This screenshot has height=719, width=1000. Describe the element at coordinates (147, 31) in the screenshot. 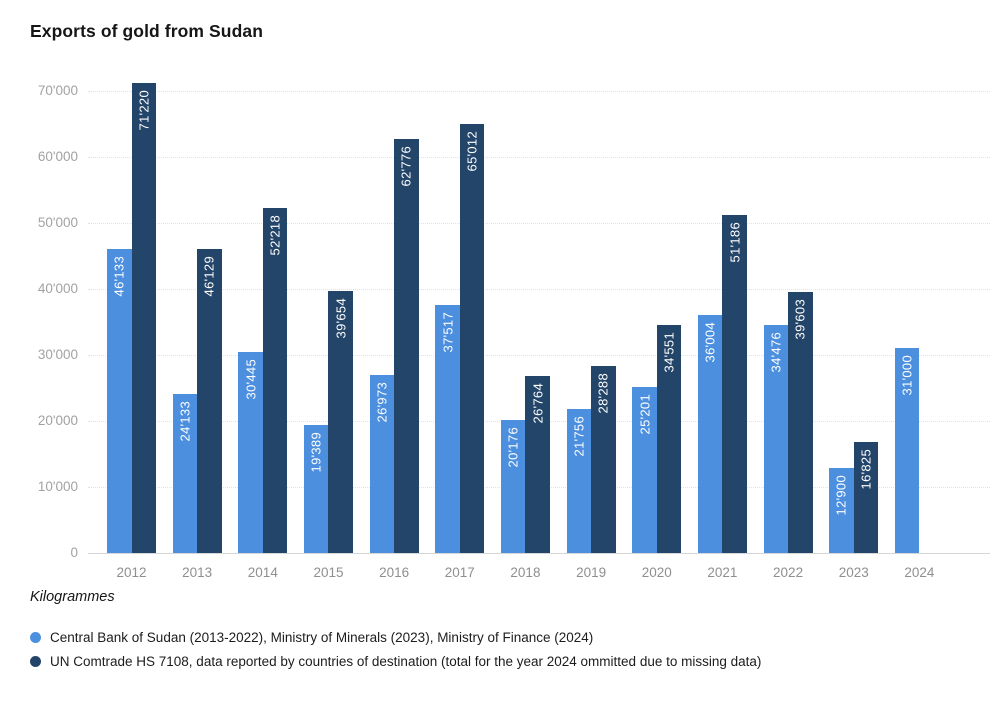

I see `chart-title: Exports of gold from Sudan` at that location.